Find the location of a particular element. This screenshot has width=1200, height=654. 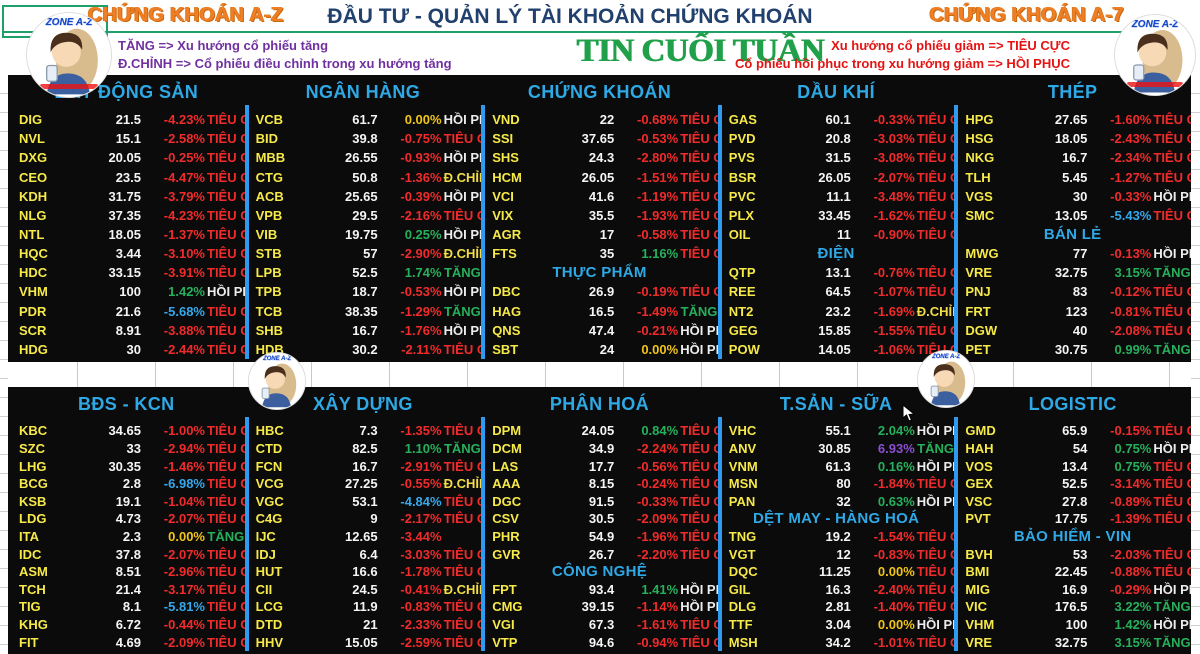

stock-row: LPB 52.5 1.74% TĂNG is located at coordinates (363, 272).